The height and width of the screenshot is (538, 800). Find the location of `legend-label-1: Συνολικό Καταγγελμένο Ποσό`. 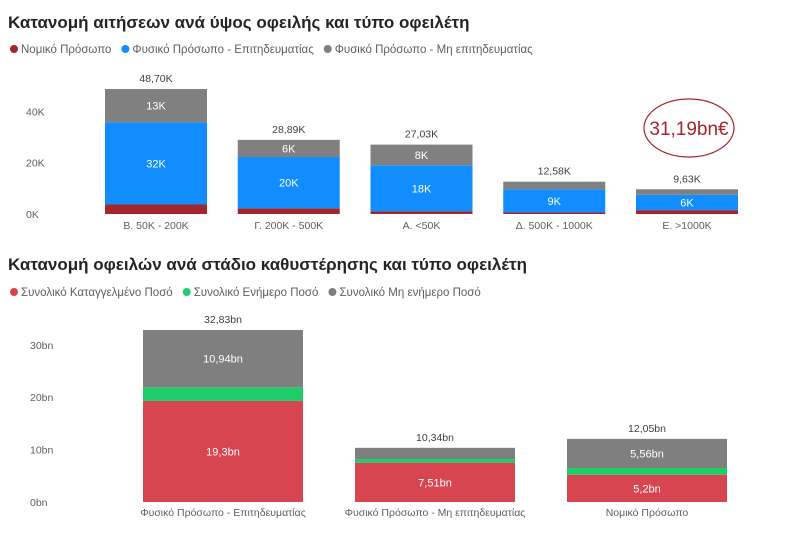

legend-label-1: Συνολικό Καταγγελμένο Ποσό is located at coordinates (97, 293).